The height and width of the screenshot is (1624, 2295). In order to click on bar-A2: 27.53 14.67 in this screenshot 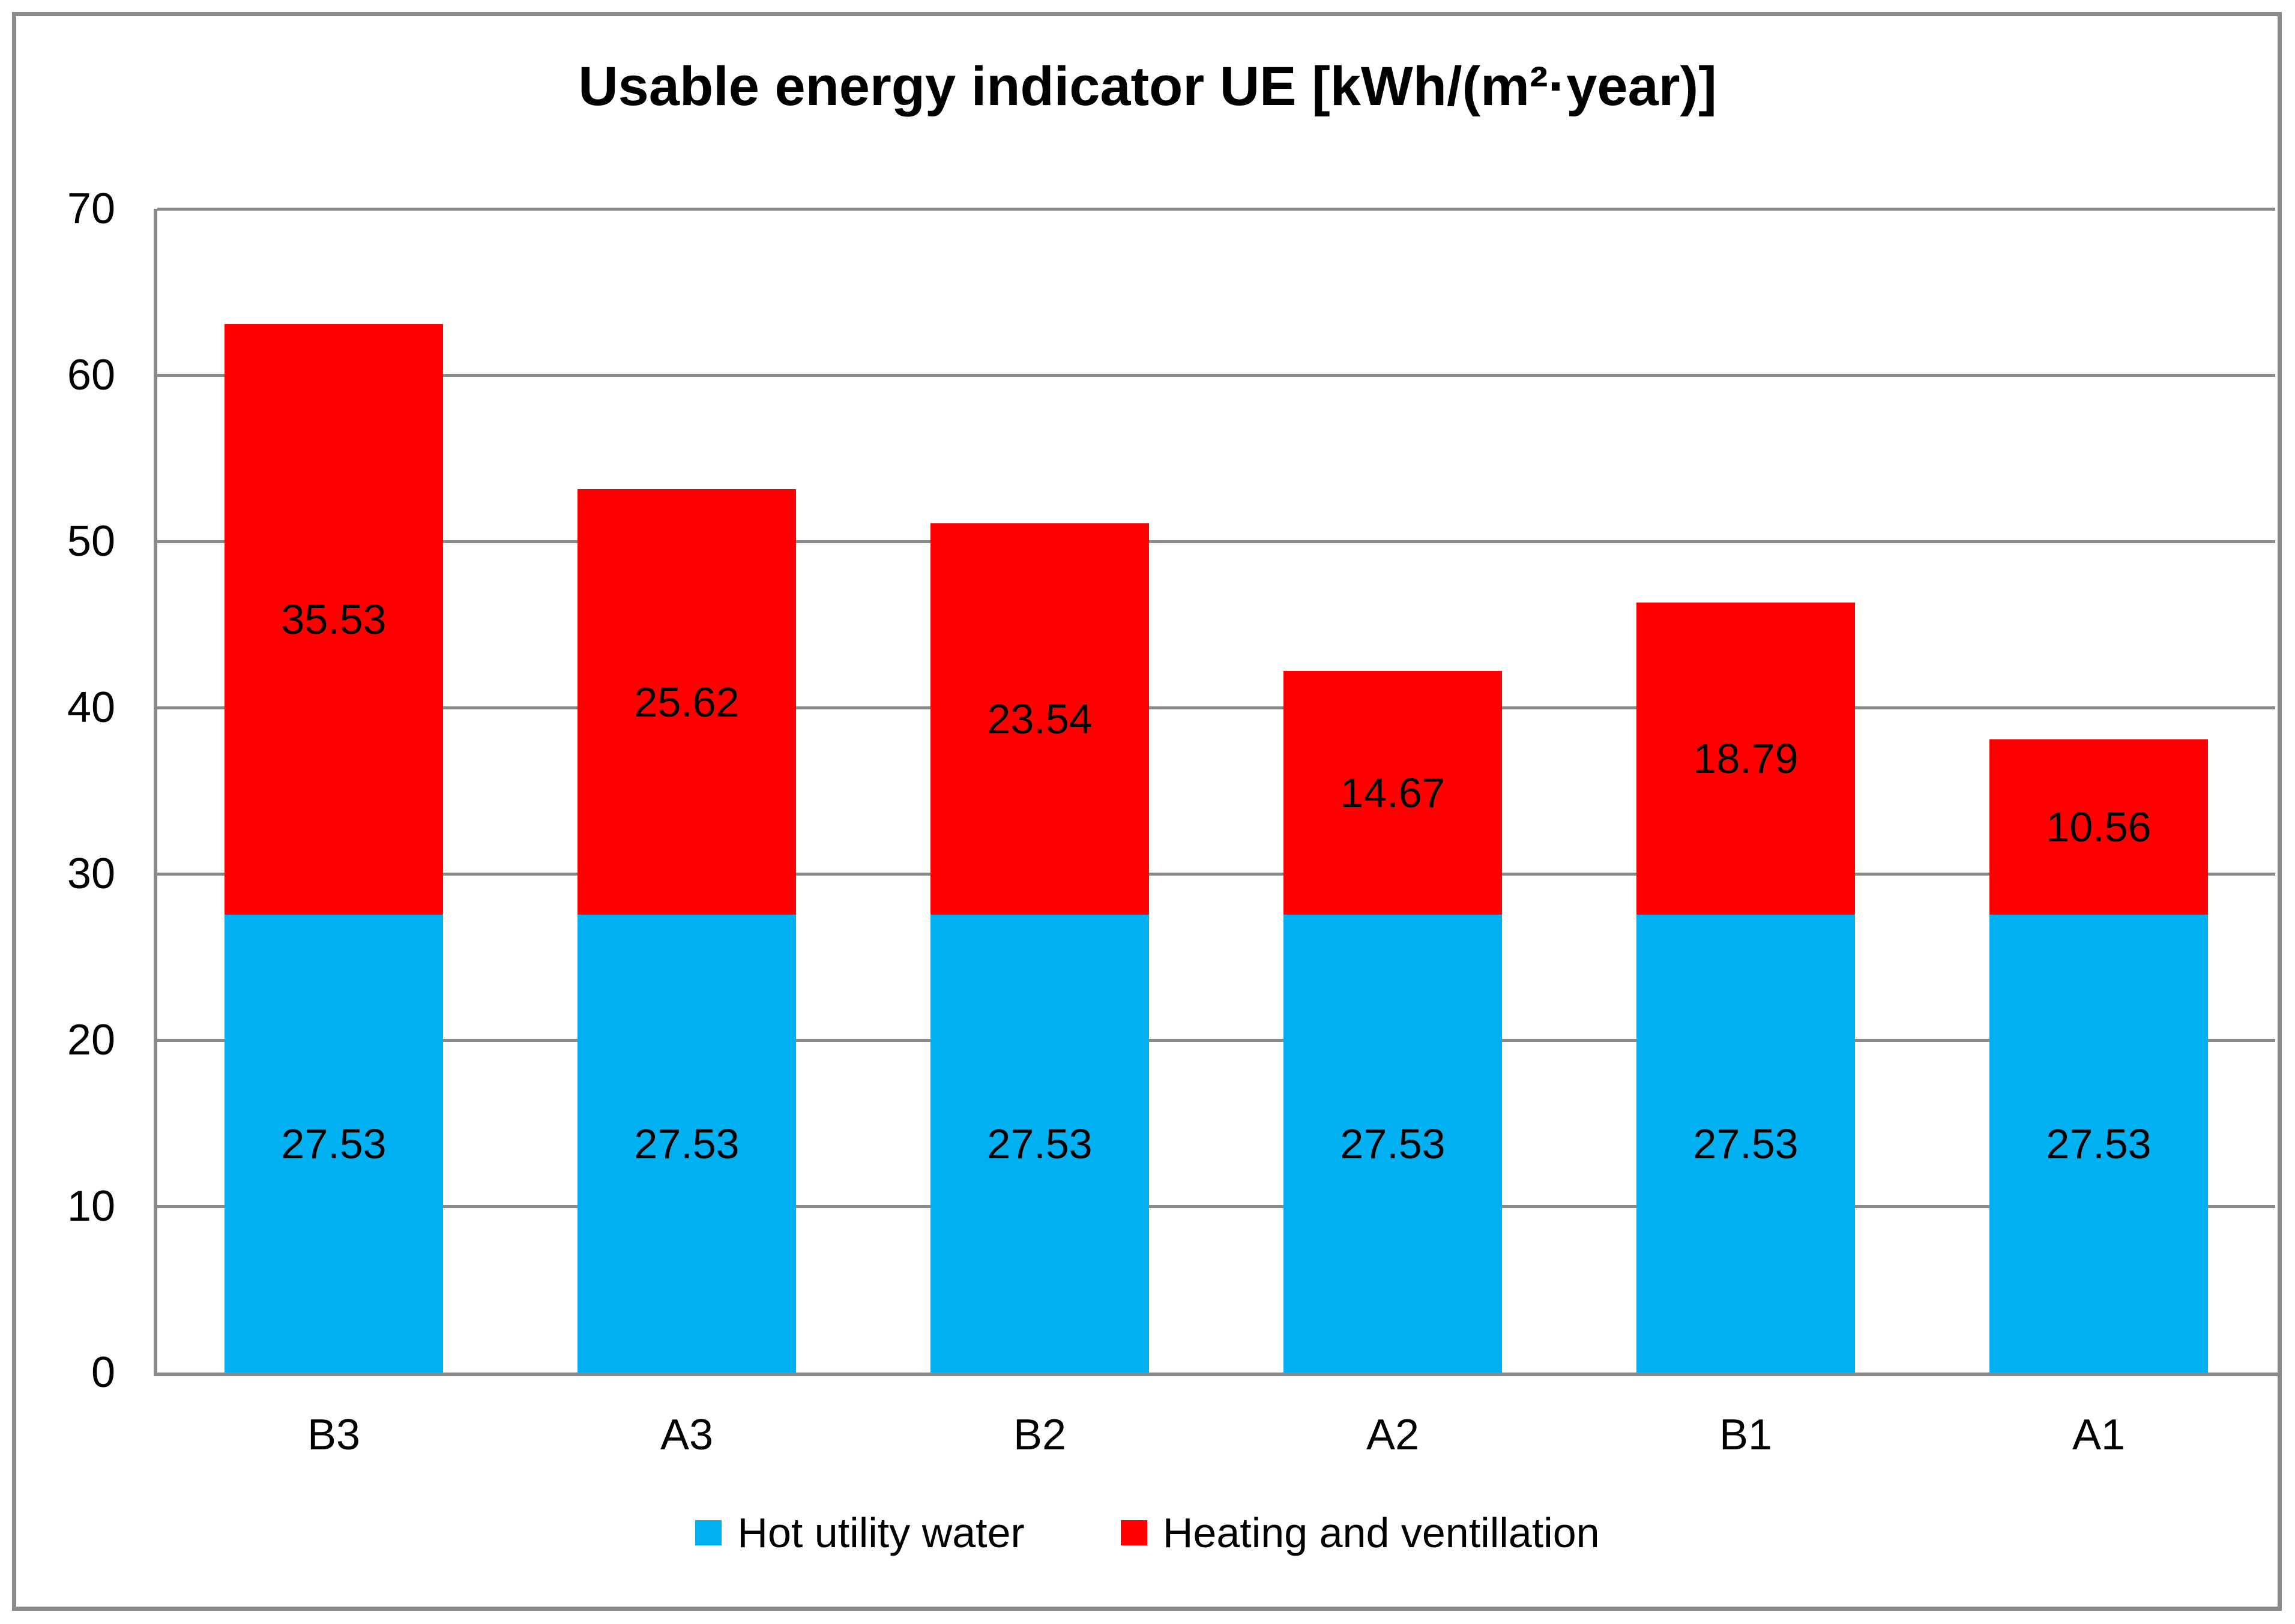, I will do `click(1393, 791)`.